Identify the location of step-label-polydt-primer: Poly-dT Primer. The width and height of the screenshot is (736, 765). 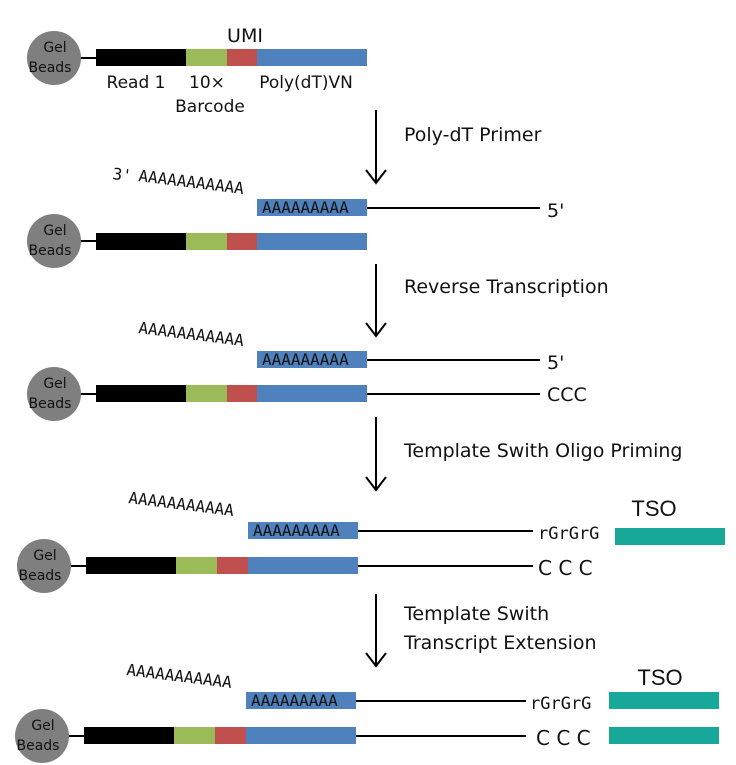
(473, 135).